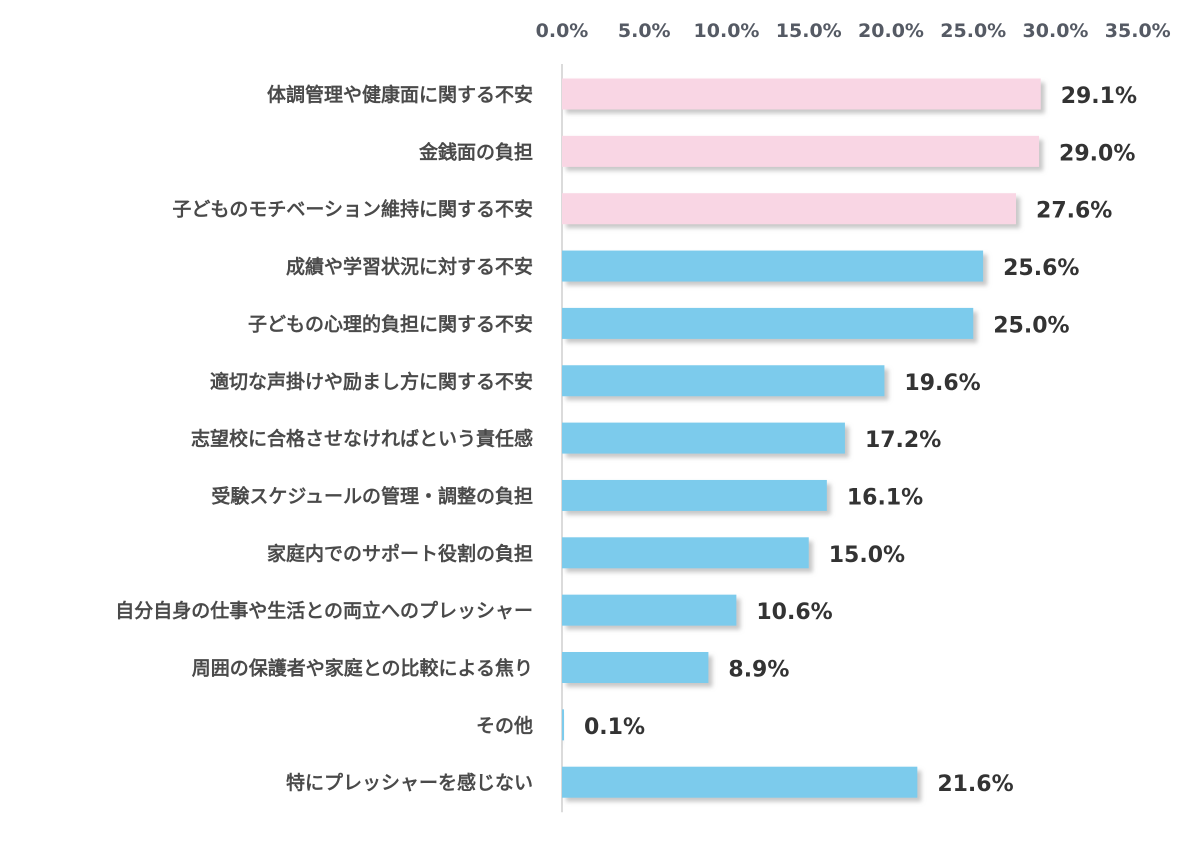 The image size is (1200, 850). What do you see at coordinates (409, 266) in the screenshot?
I see `category-label: 成績や学習状況に対する不安` at bounding box center [409, 266].